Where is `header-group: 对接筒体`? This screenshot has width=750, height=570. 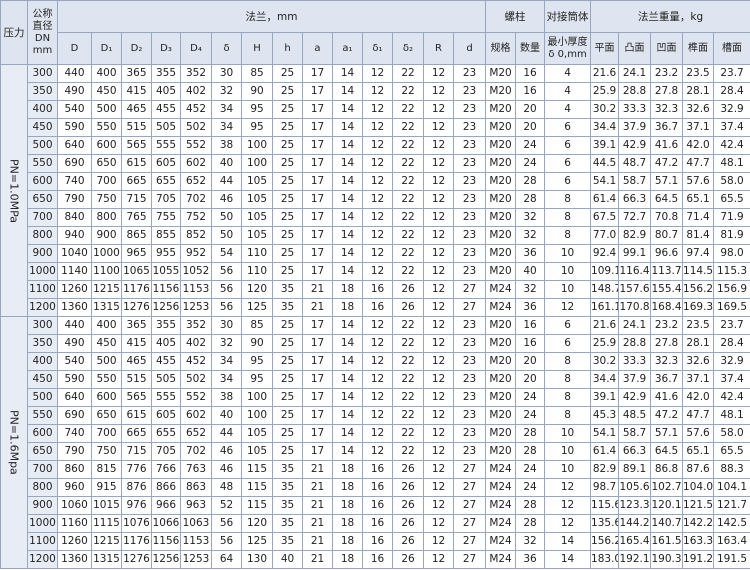 header-group: 对接筒体 is located at coordinates (568, 16).